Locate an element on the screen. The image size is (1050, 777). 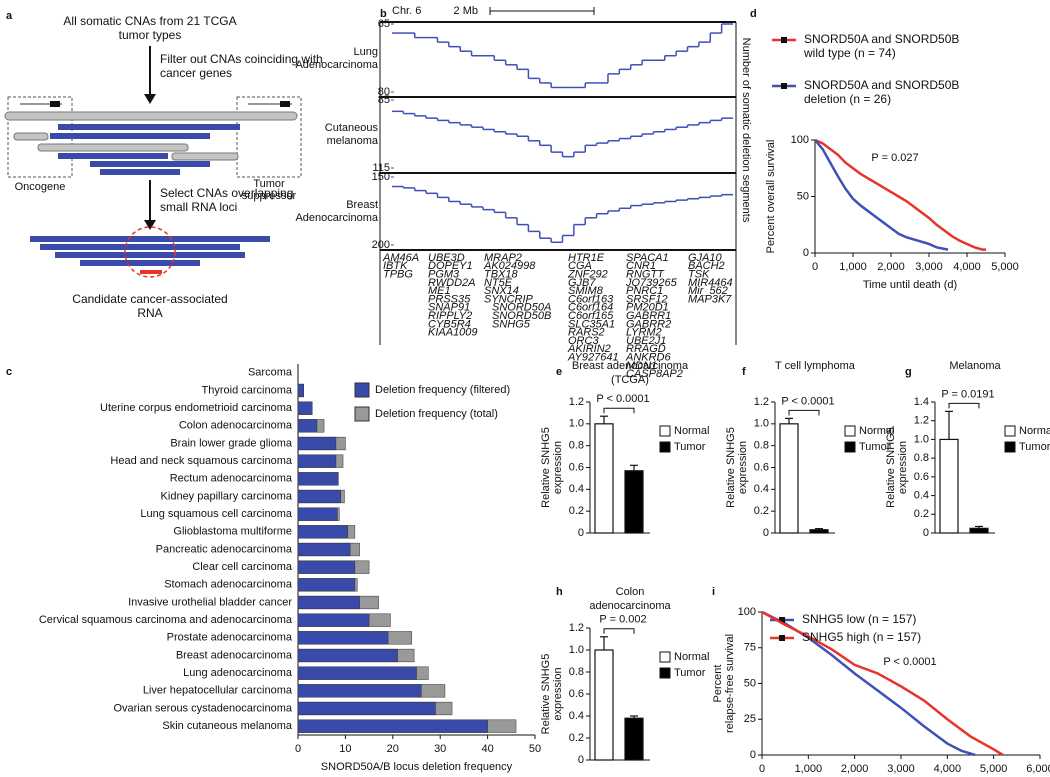
gene-label: C6orf163 is located at coordinates (591, 299).